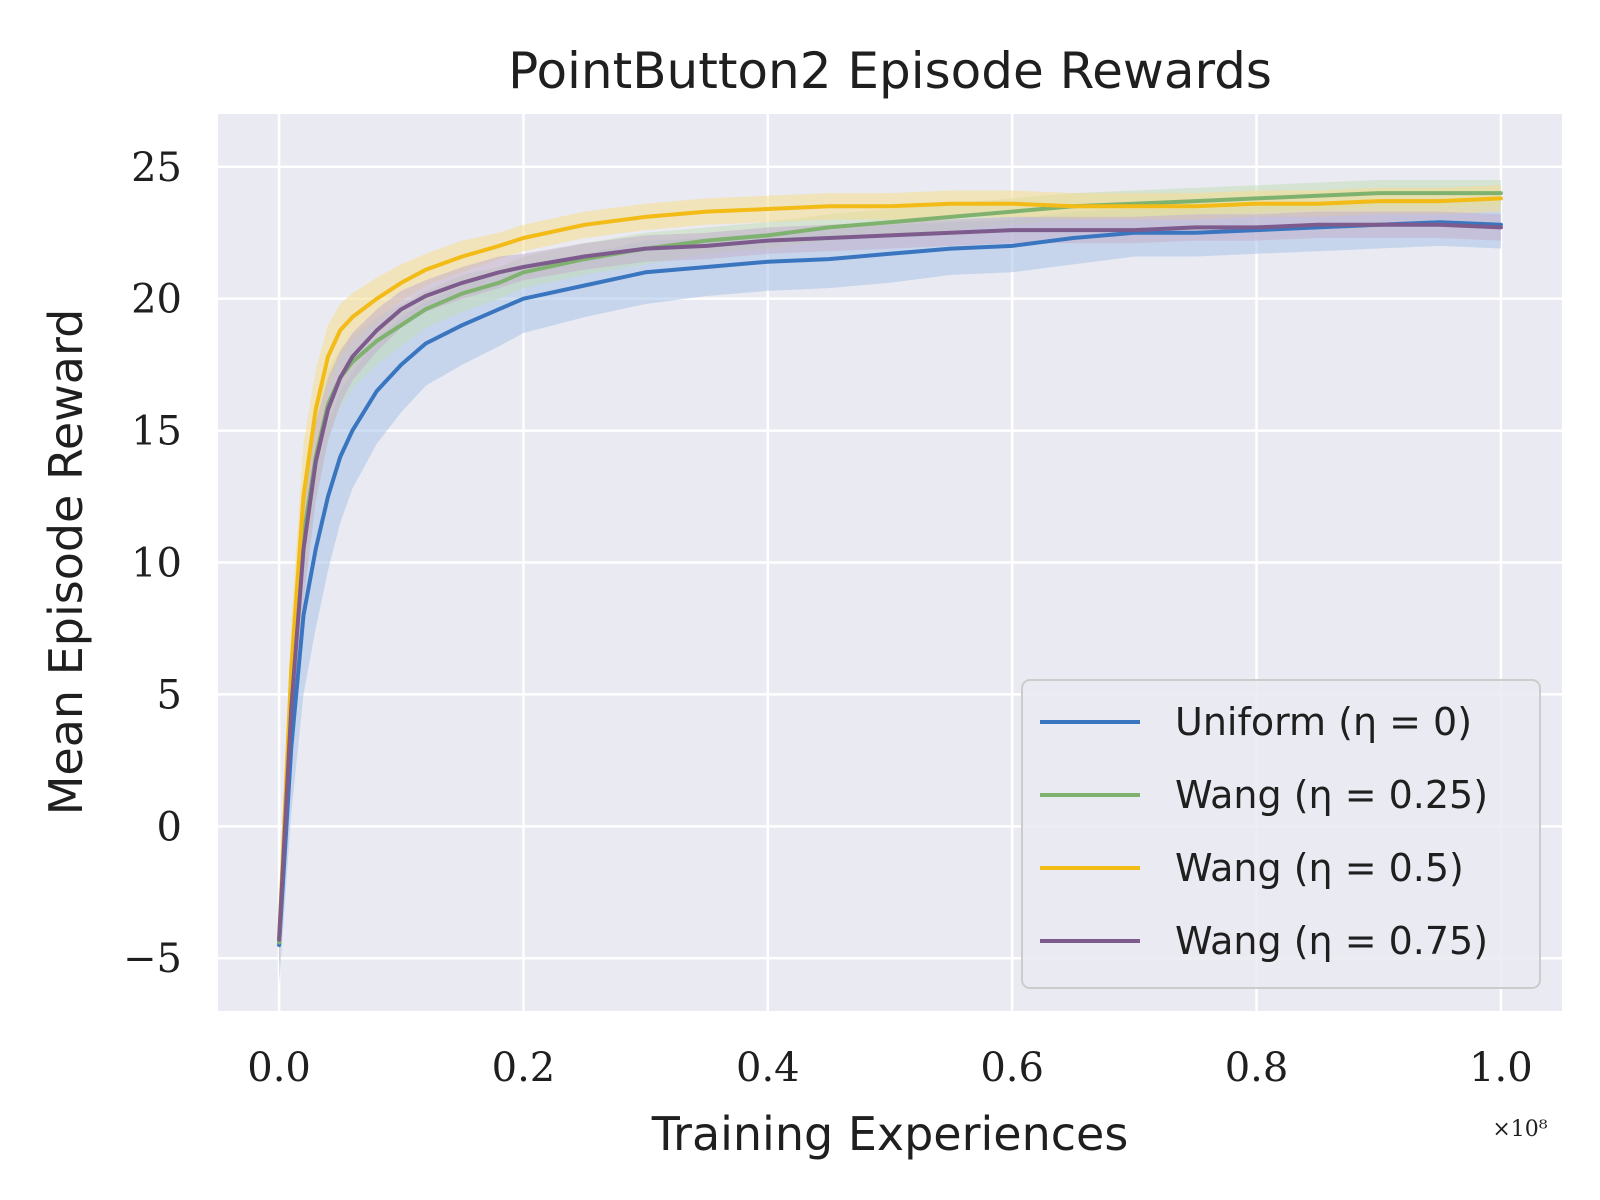  What do you see at coordinates (169, 695) in the screenshot?
I see `y-tick-label: 5` at bounding box center [169, 695].